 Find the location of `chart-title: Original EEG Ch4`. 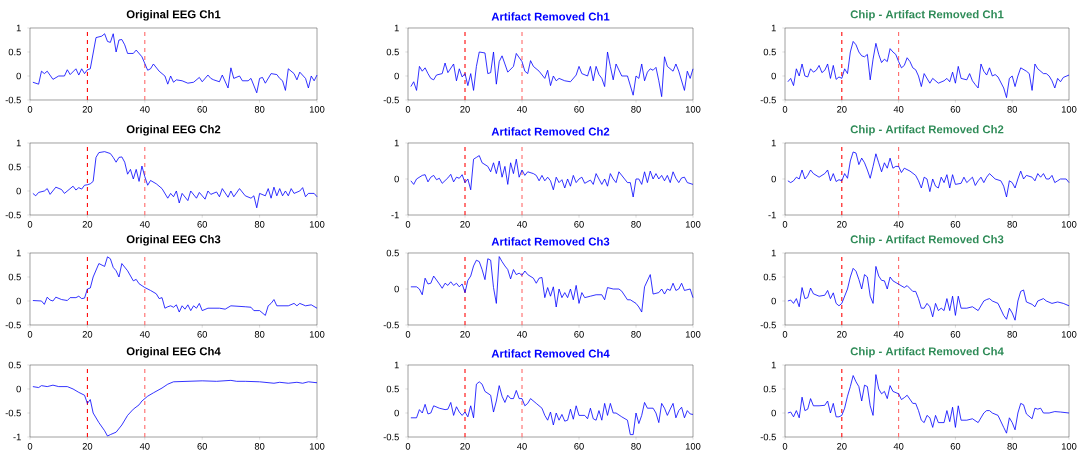

chart-title: Original EEG Ch4 is located at coordinates (173, 352).